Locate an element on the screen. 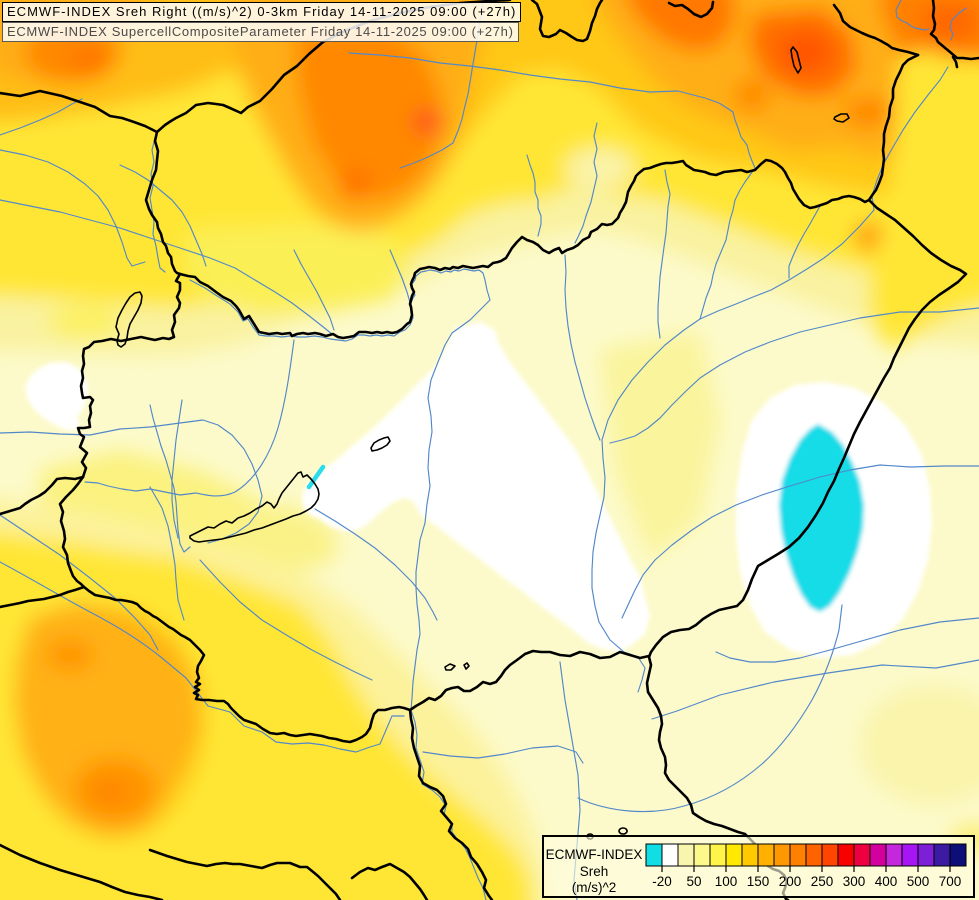  svg-text: 250 is located at coordinates (822, 881).